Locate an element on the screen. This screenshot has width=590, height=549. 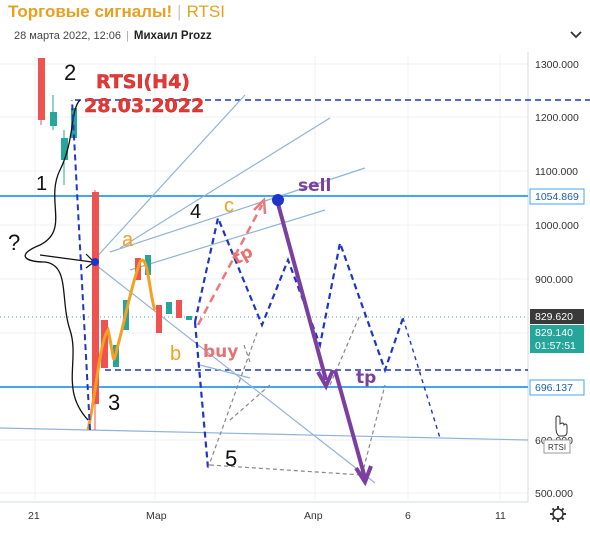
wave-path-orange is located at coordinates (121, 344).